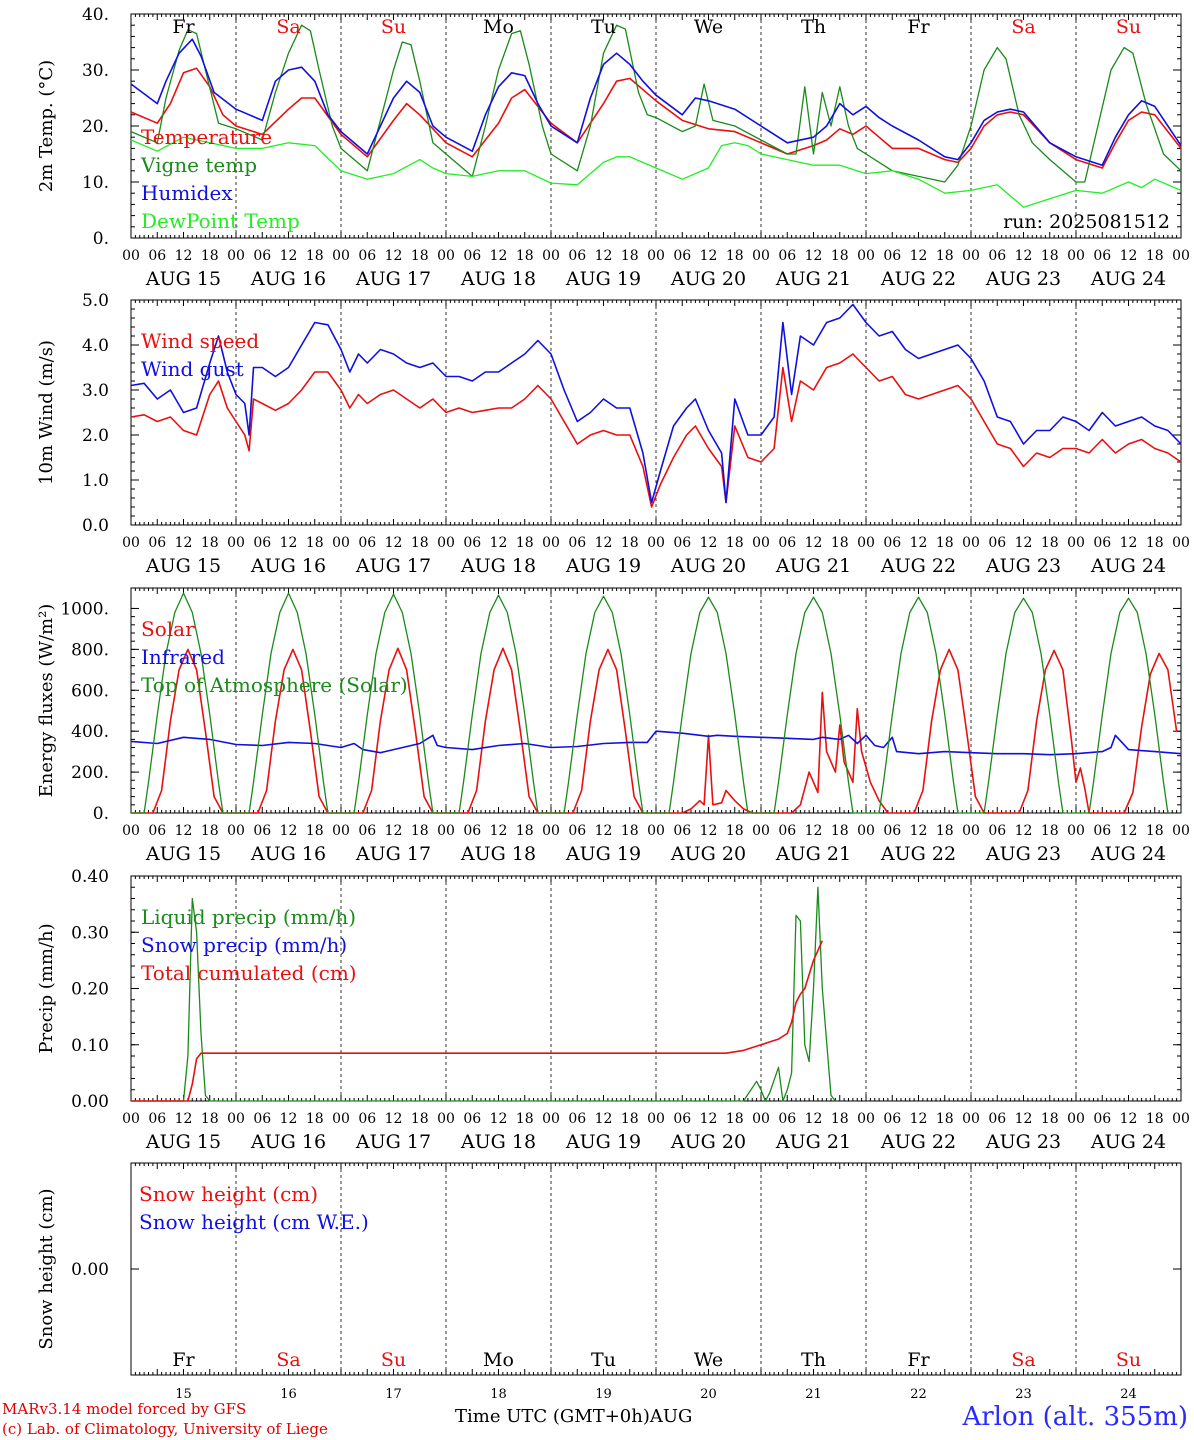 This screenshot has width=1194, height=1440. Describe the element at coordinates (1128, 1360) in the screenshot. I see `weekday-bottom: Su` at that location.